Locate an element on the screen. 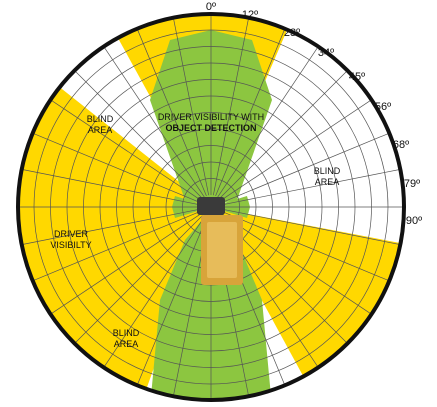  degree-mark-90: 90º is located at coordinates (414, 221).